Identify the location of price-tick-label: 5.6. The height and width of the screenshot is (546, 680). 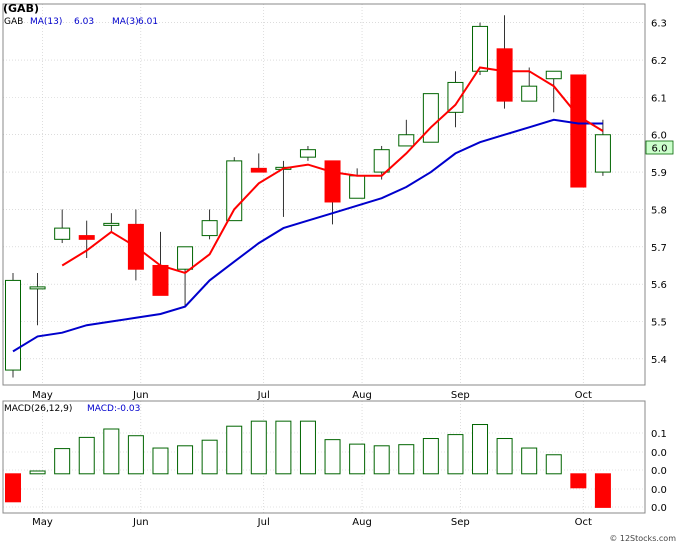
(659, 285).